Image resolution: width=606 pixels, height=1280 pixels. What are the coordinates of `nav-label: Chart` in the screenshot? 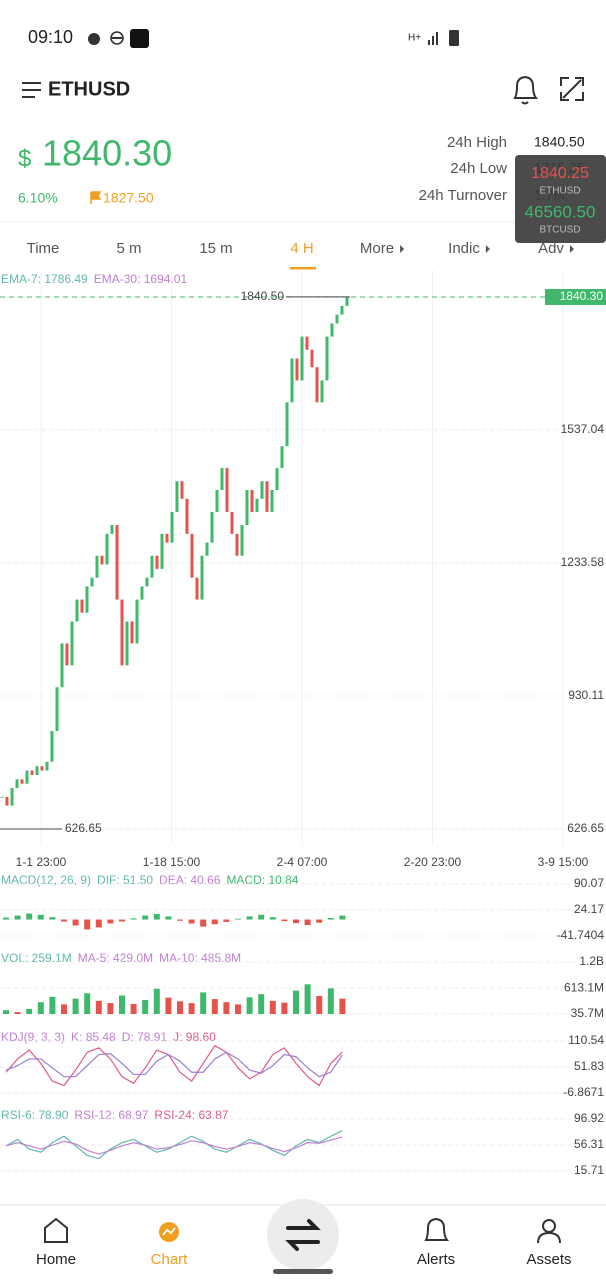 It's located at (170, 1259).